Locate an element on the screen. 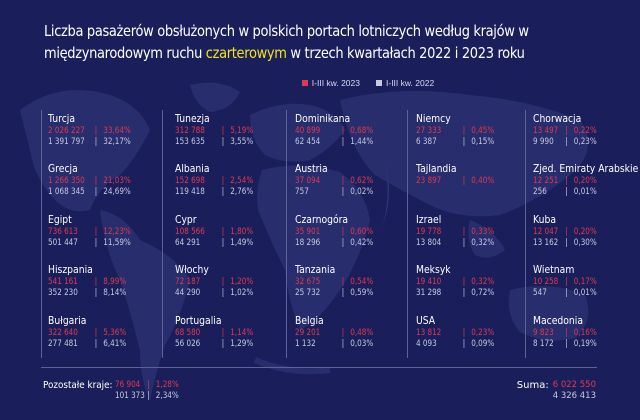  row-2023: 37 094 | 0,62% is located at coordinates (346, 181).